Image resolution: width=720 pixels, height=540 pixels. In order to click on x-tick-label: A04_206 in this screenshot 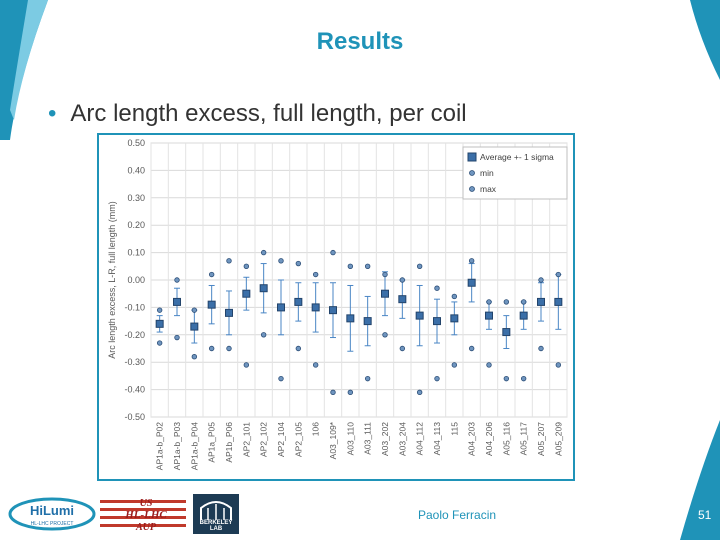, I will do `click(489, 439)`.